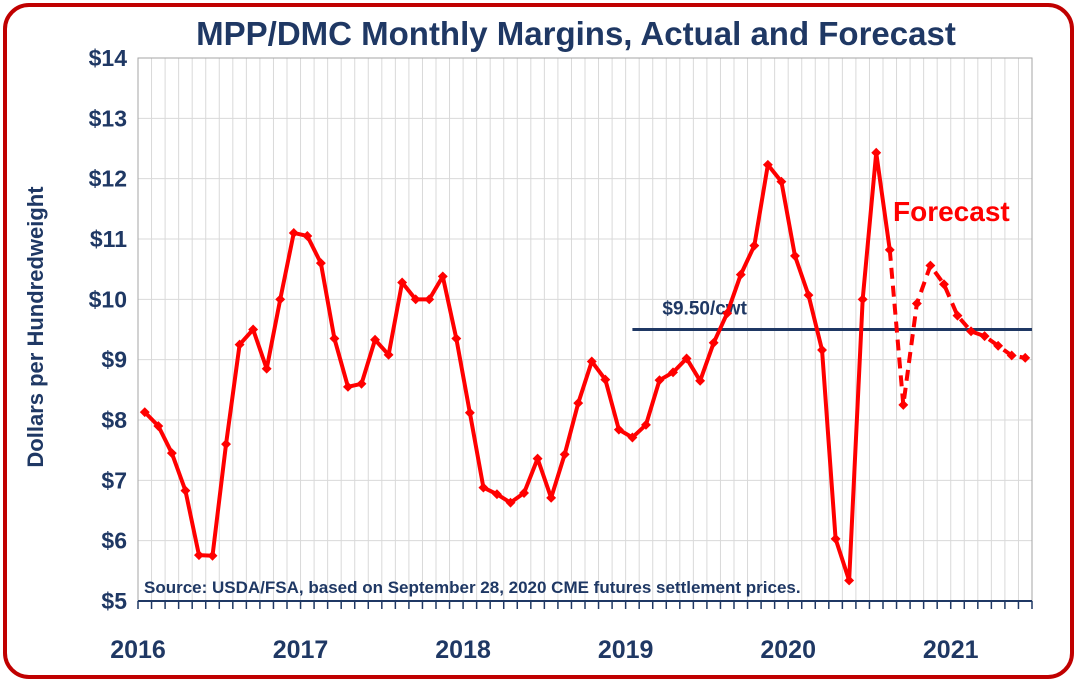  Describe the element at coordinates (951, 211) in the screenshot. I see `forecast-annotation: Forecast` at that location.